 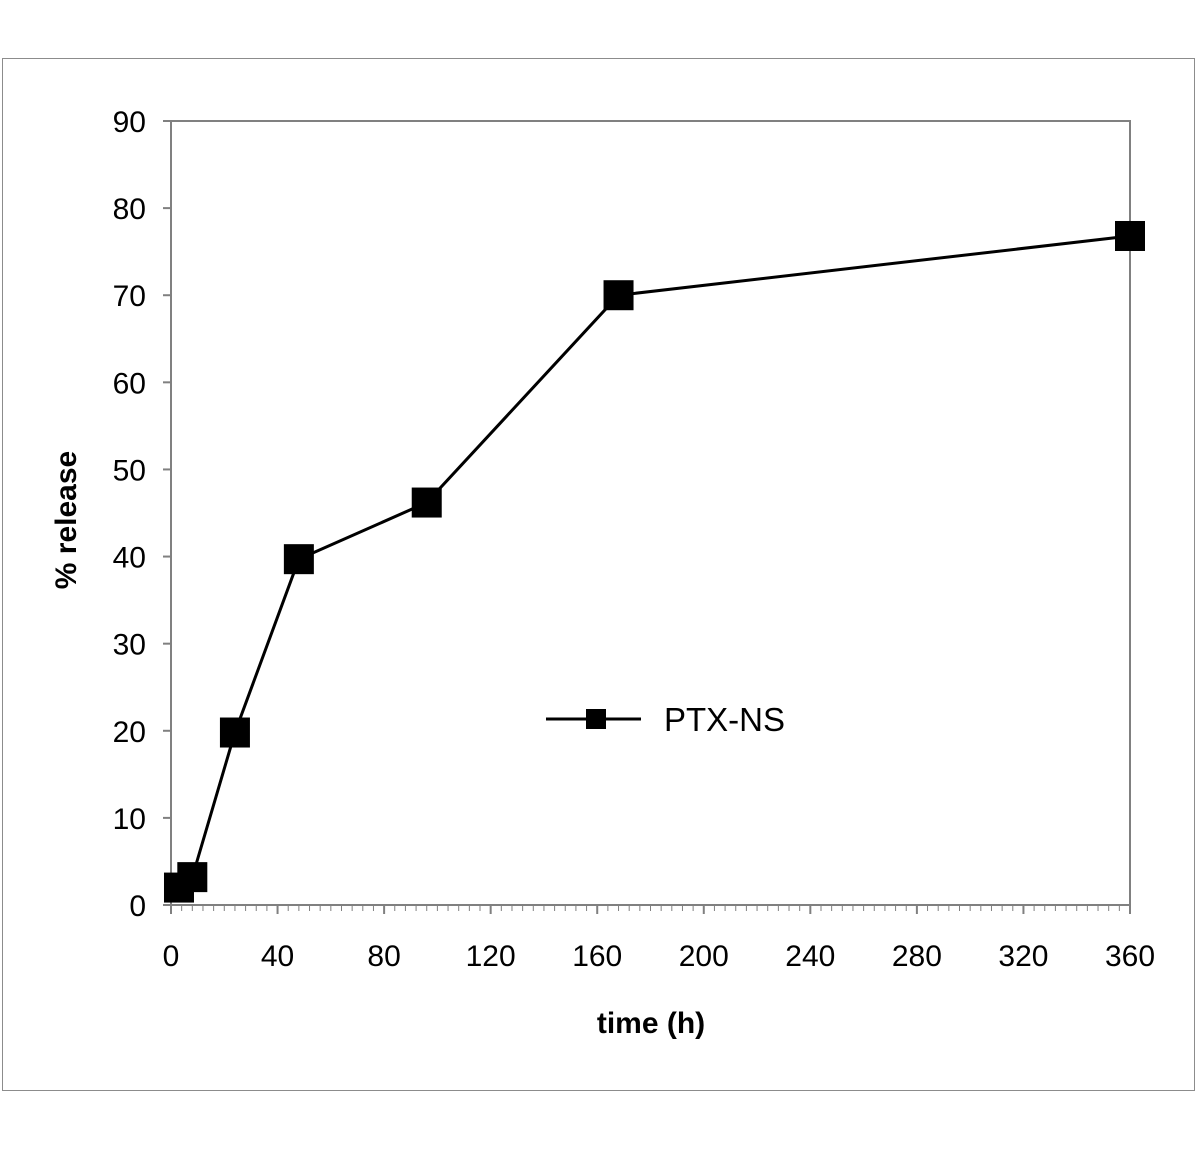 What do you see at coordinates (1023, 956) in the screenshot?
I see `x-tick-label: 320` at bounding box center [1023, 956].